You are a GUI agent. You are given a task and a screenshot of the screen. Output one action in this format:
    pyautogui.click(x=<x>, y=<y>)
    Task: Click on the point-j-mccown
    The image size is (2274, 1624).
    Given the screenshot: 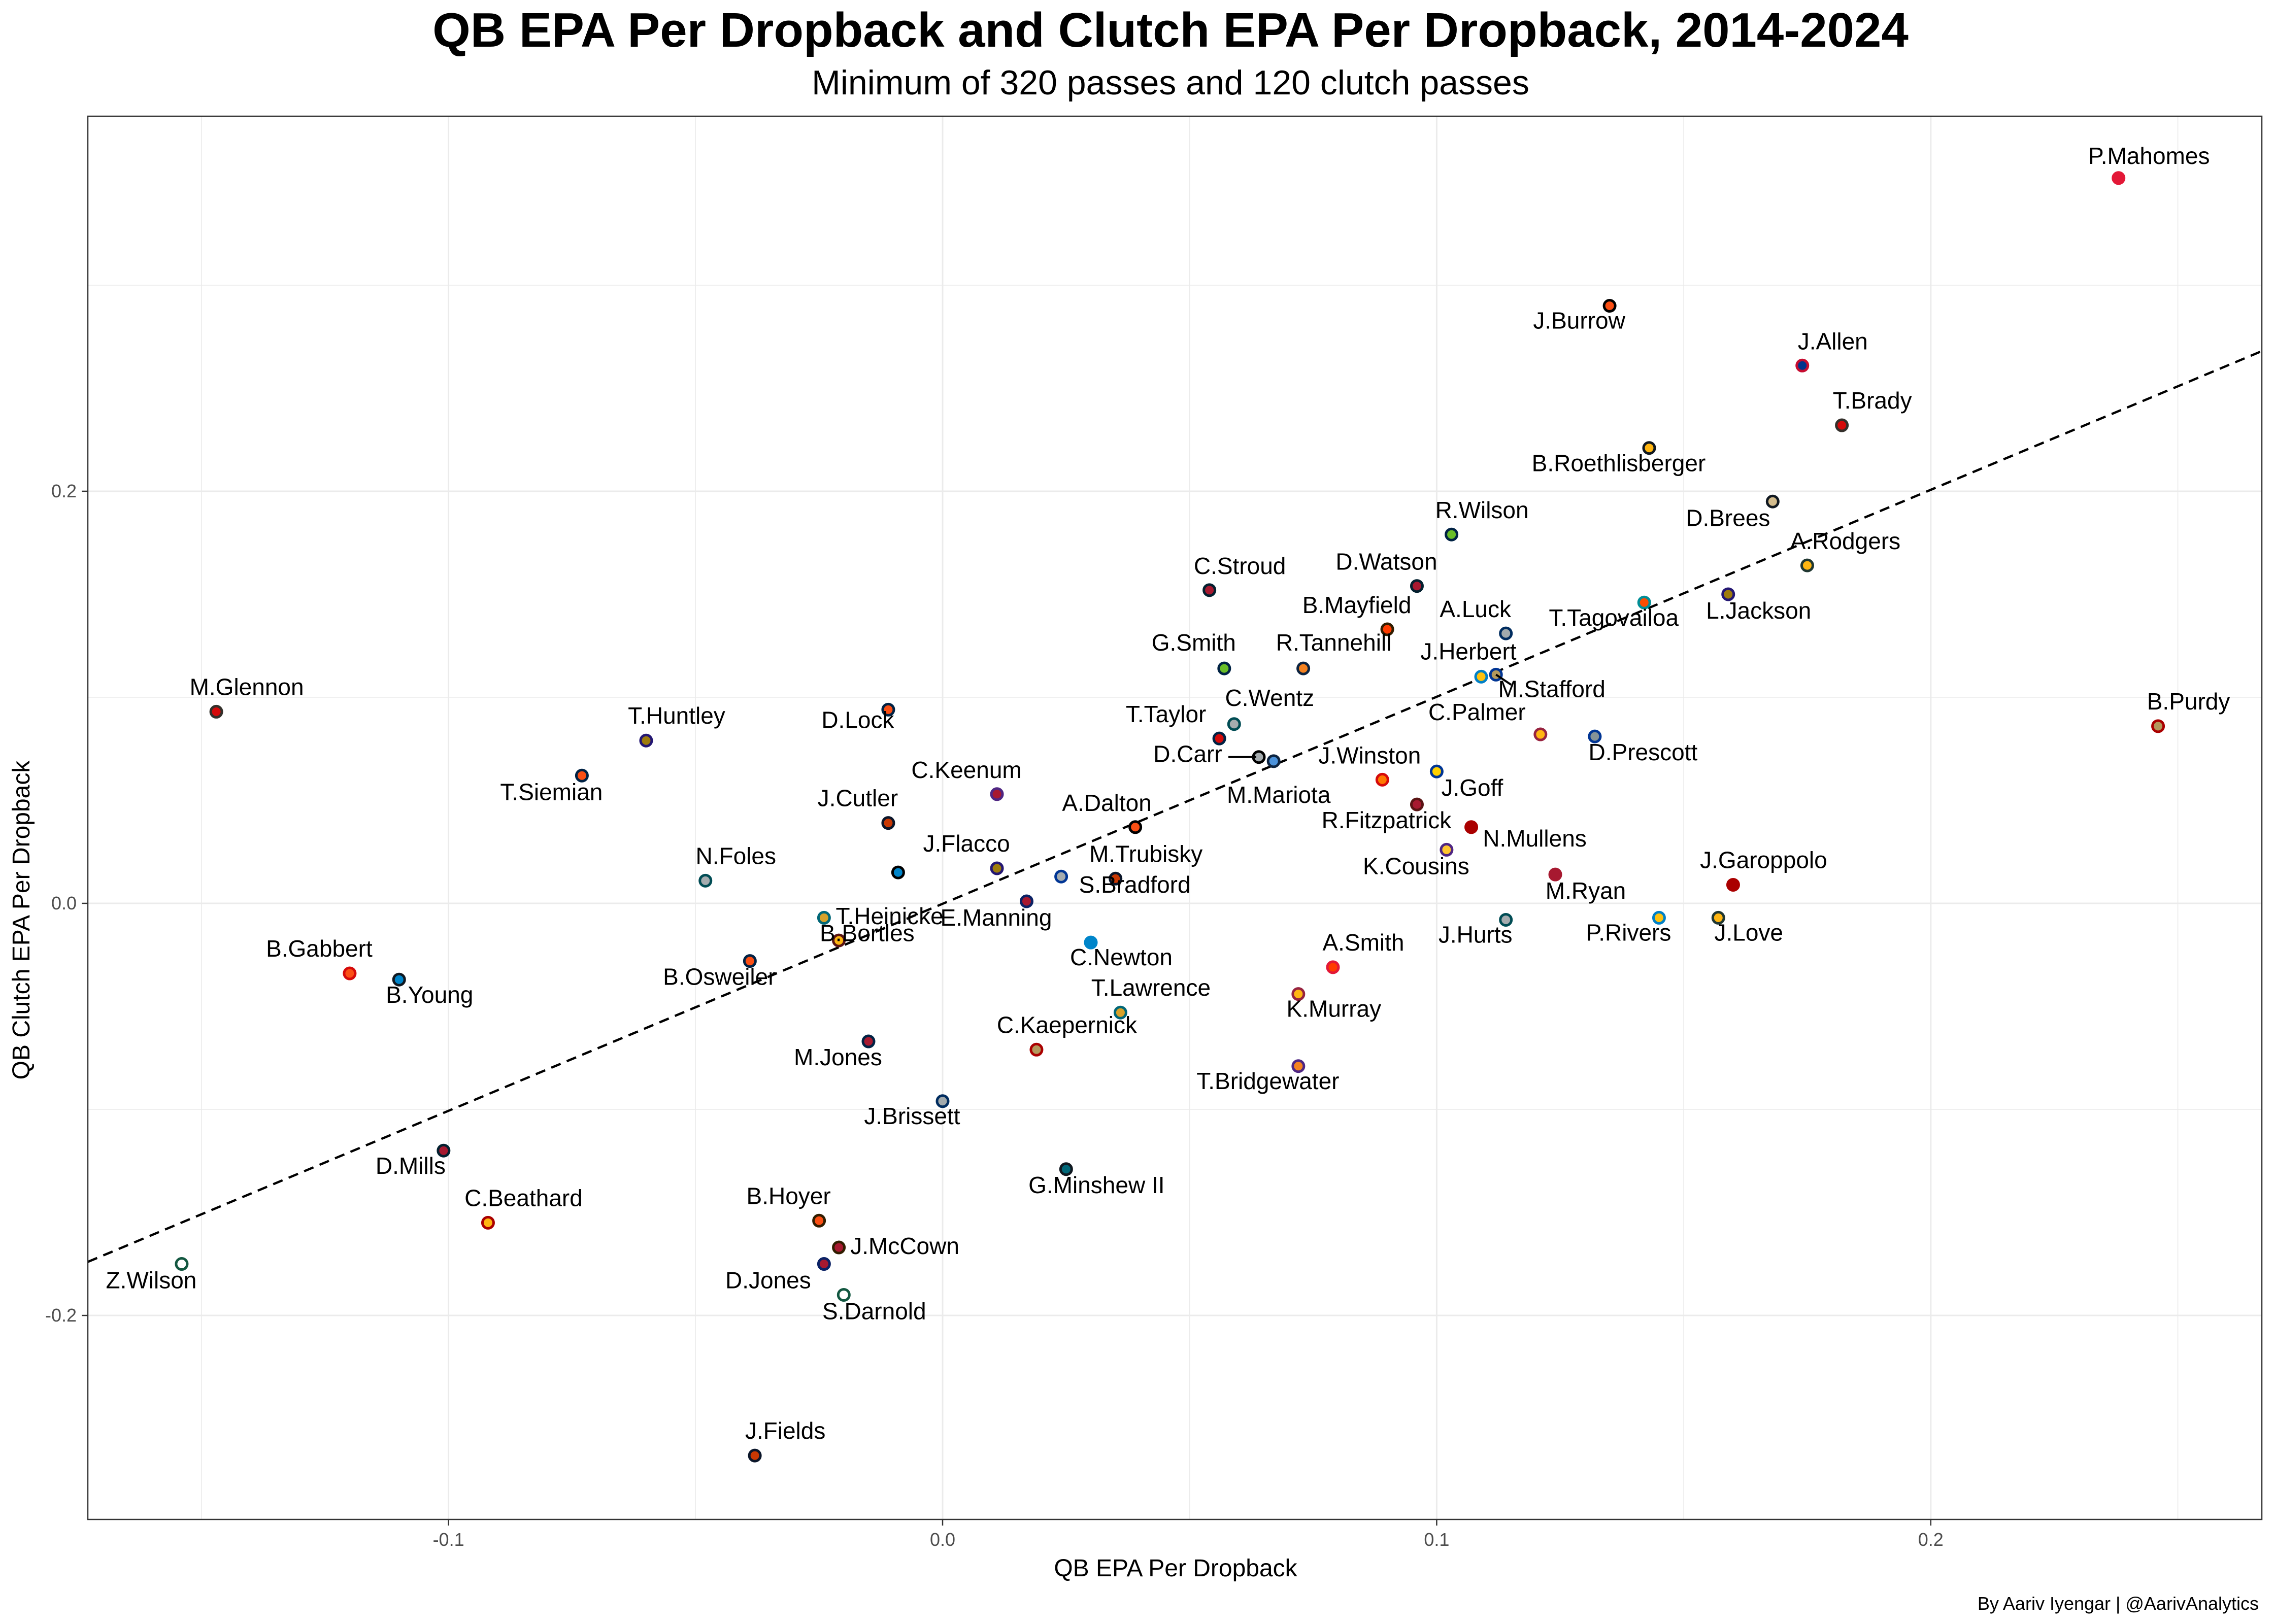 What is the action you would take?
    pyautogui.click(x=839, y=1247)
    